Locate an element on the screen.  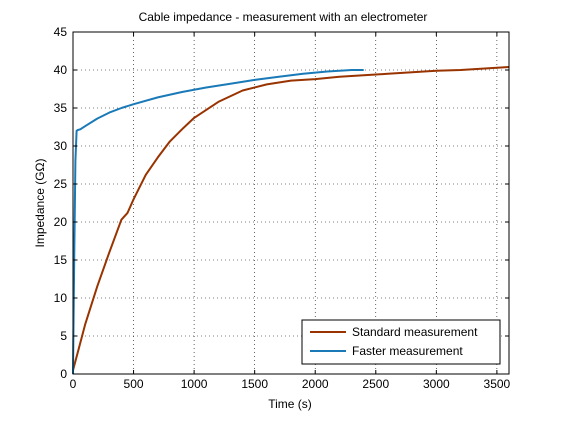
legend-label-2: Faster measurement is located at coordinates (407, 351).